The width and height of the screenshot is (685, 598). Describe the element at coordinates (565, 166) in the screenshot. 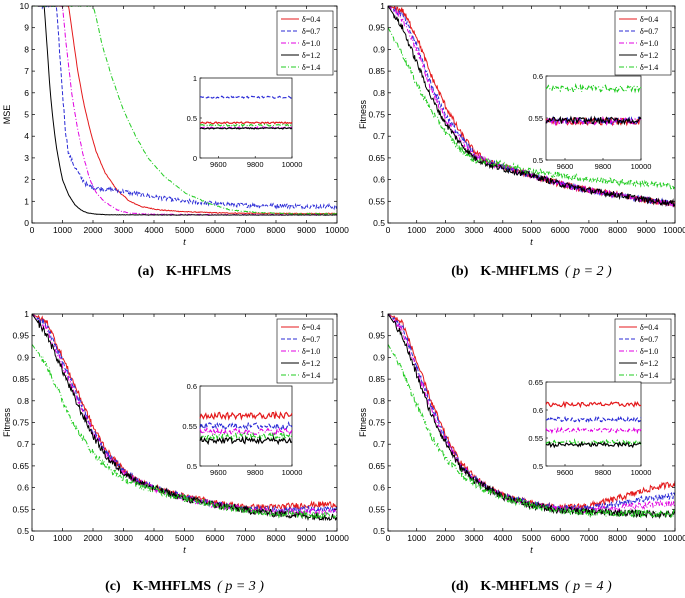

I see `inset-x-tick-label: 9600` at that location.